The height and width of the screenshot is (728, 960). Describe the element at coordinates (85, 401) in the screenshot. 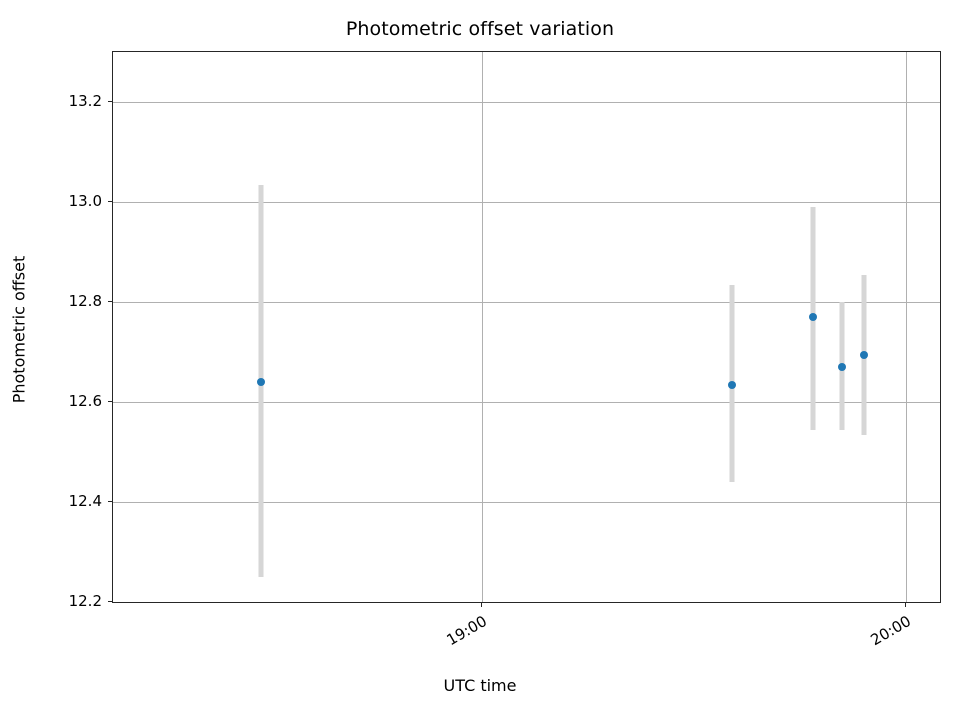

I see `y-tick-label: 12.6` at that location.